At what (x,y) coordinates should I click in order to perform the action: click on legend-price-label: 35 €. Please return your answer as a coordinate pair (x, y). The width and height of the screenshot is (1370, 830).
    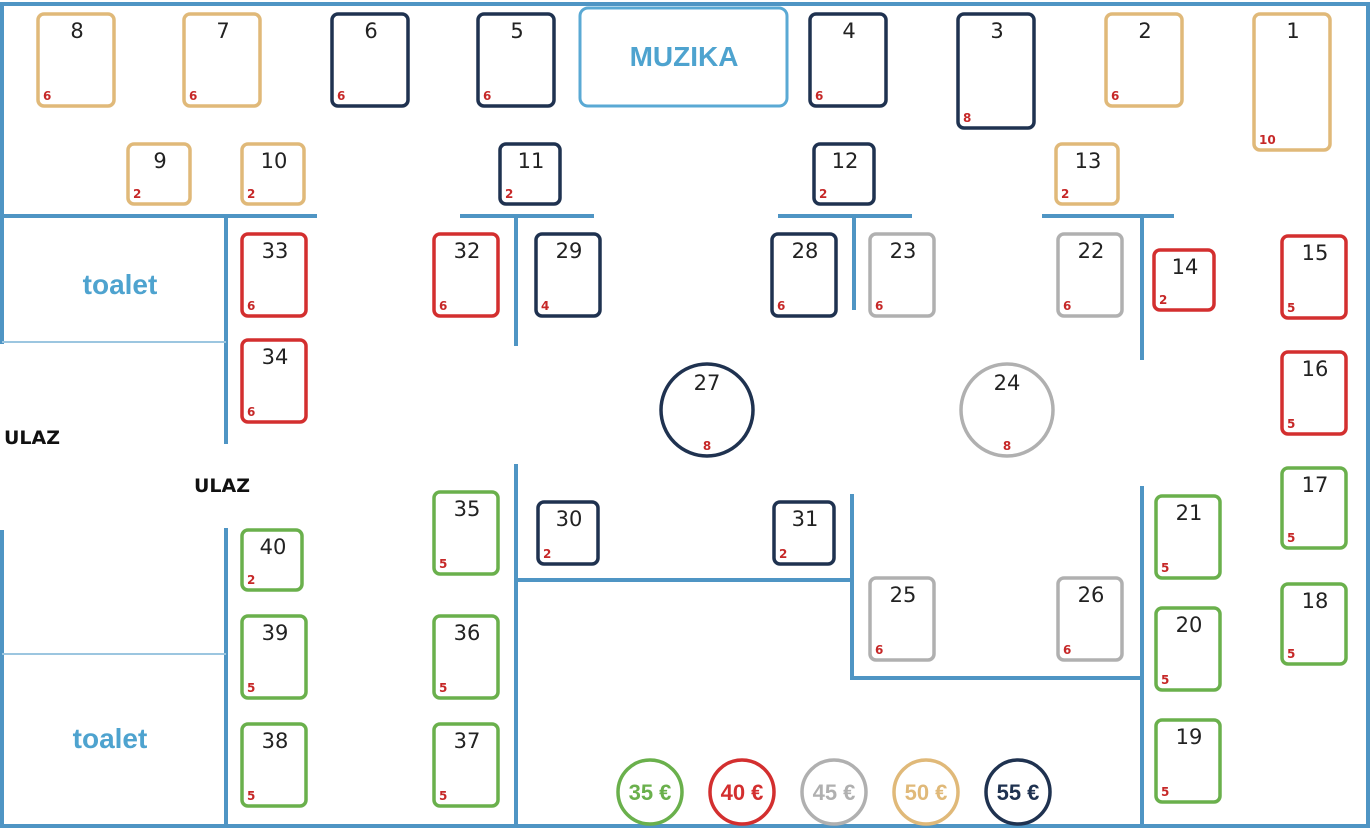
    Looking at the image, I should click on (650, 792).